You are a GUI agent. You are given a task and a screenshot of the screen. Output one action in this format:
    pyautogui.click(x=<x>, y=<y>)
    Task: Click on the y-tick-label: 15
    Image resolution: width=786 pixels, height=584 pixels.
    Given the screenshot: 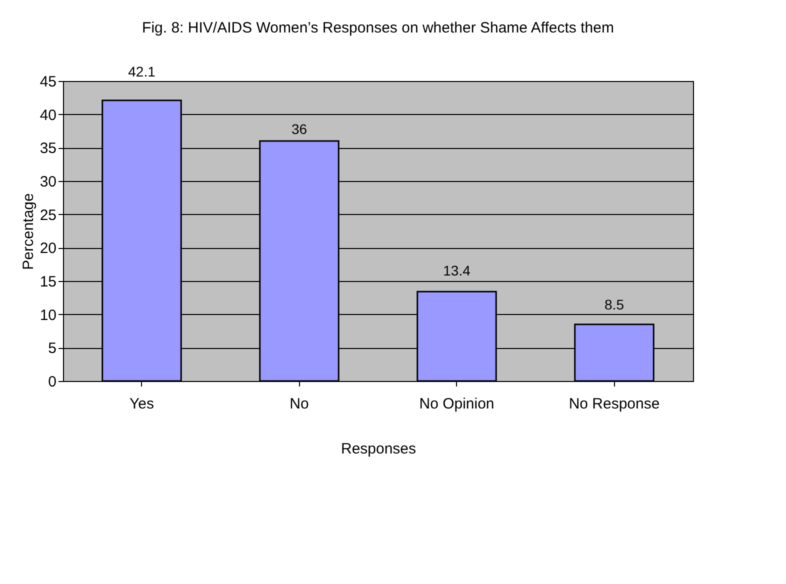 What is the action you would take?
    pyautogui.click(x=48, y=282)
    